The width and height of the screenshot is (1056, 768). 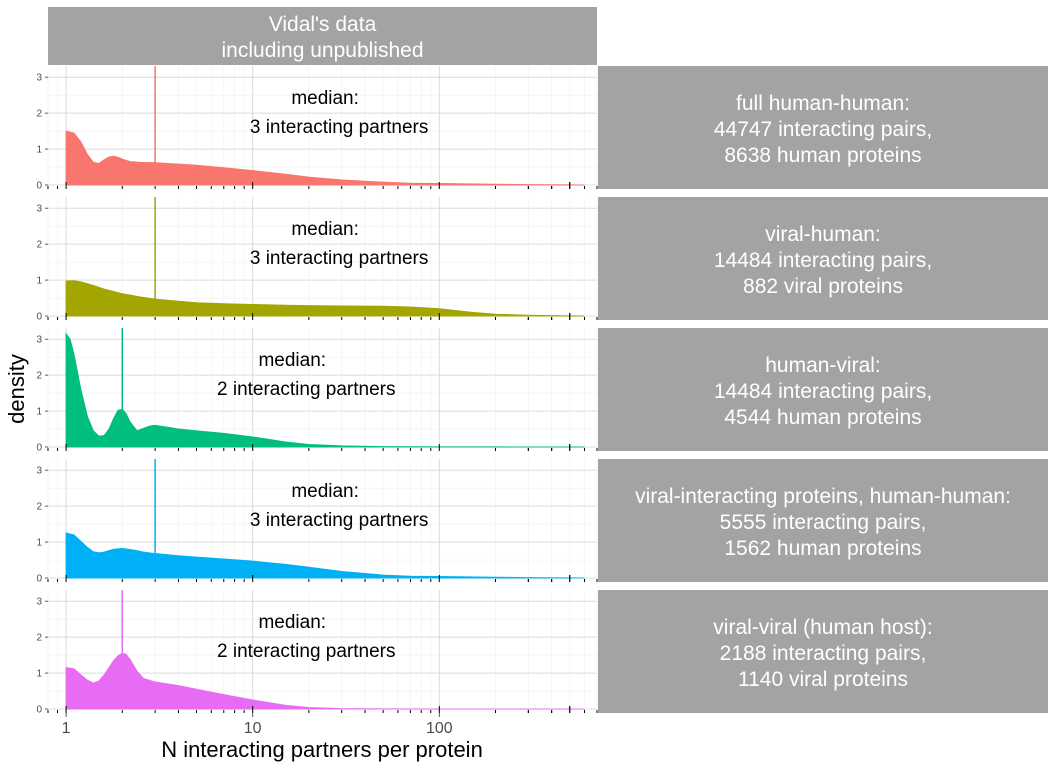 What do you see at coordinates (823, 286) in the screenshot?
I see `row-strip-label: 882 viral proteins` at bounding box center [823, 286].